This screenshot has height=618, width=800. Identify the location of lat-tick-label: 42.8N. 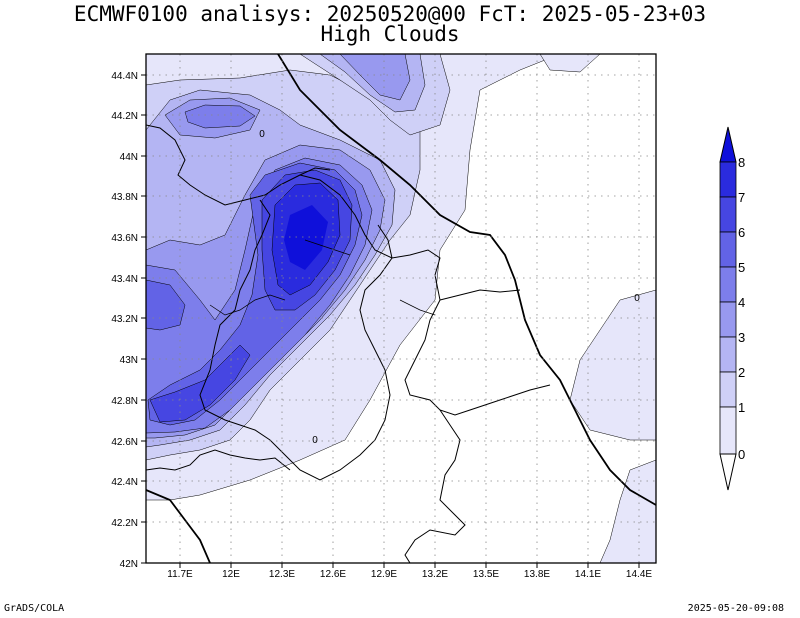
(124, 401).